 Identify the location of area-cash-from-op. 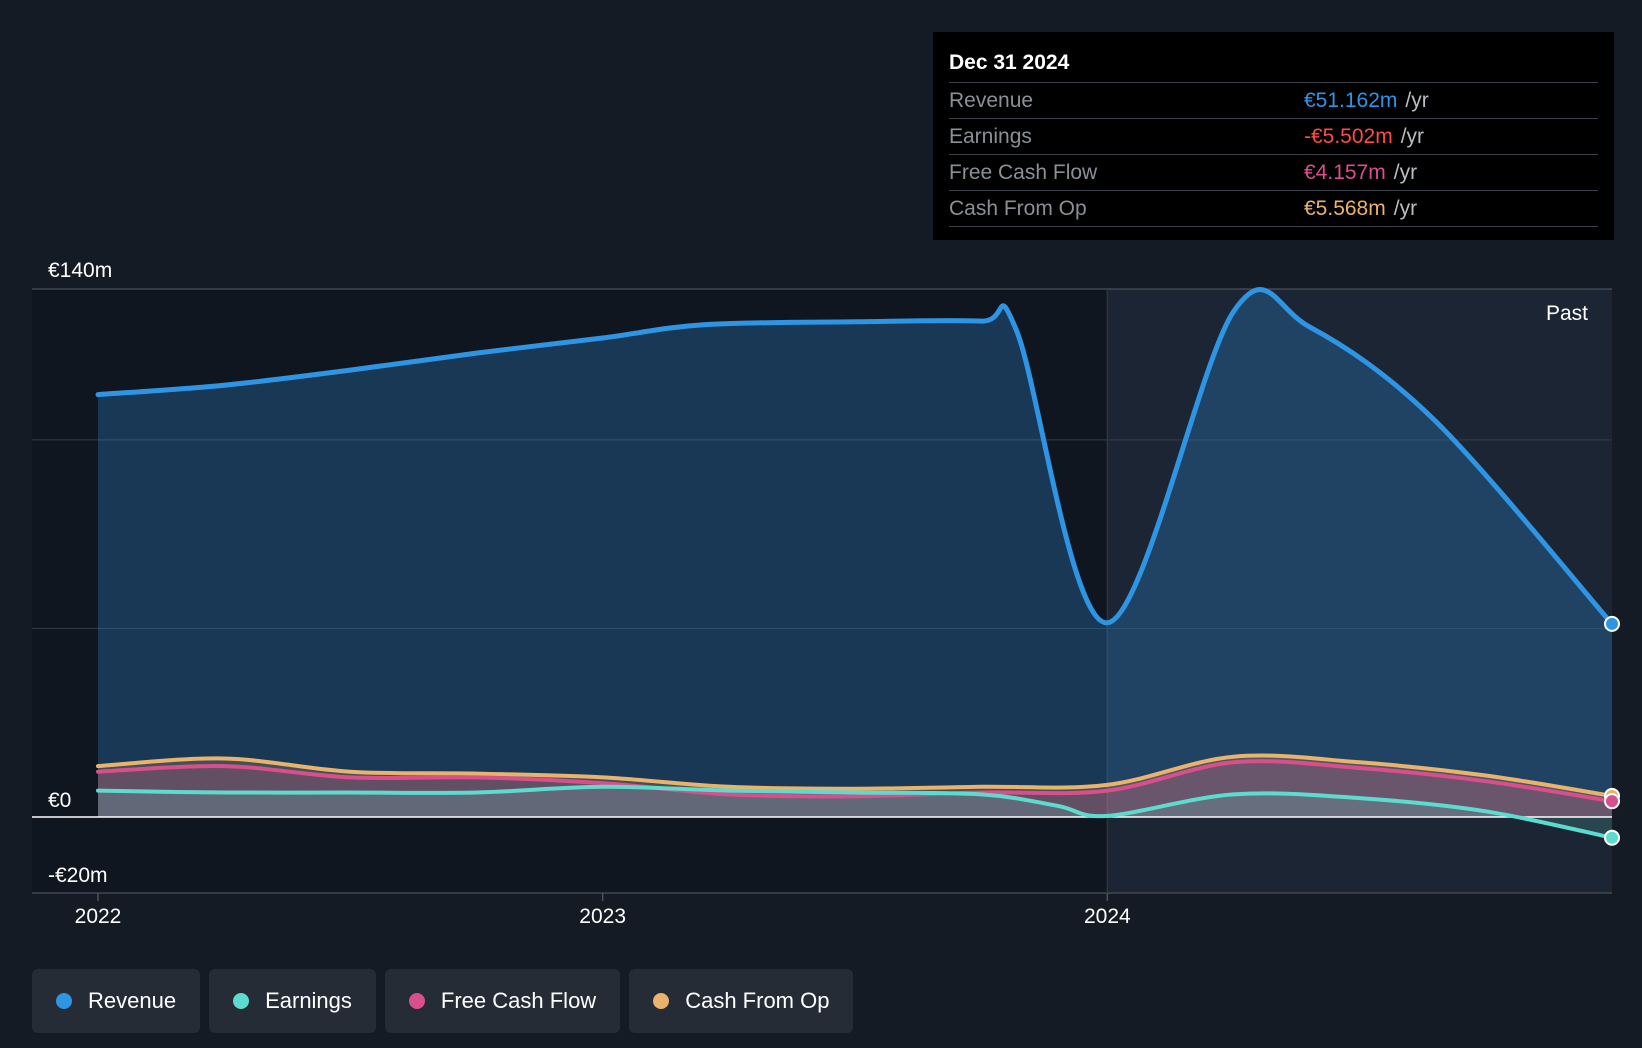
(855, 786).